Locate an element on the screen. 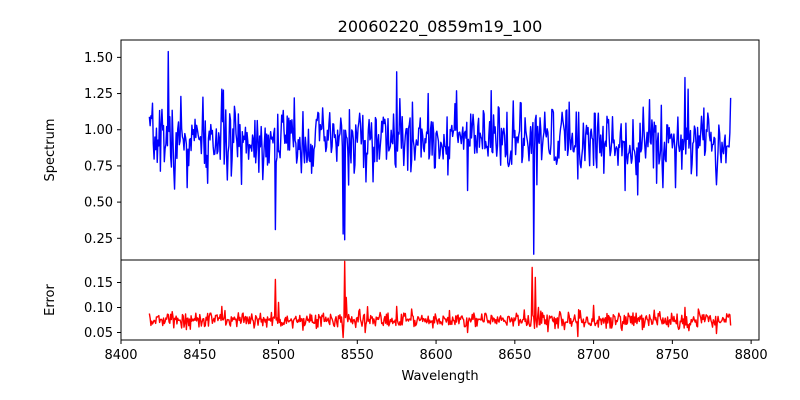 The image size is (800, 400). error-y-axis-label: Error is located at coordinates (50, 300).